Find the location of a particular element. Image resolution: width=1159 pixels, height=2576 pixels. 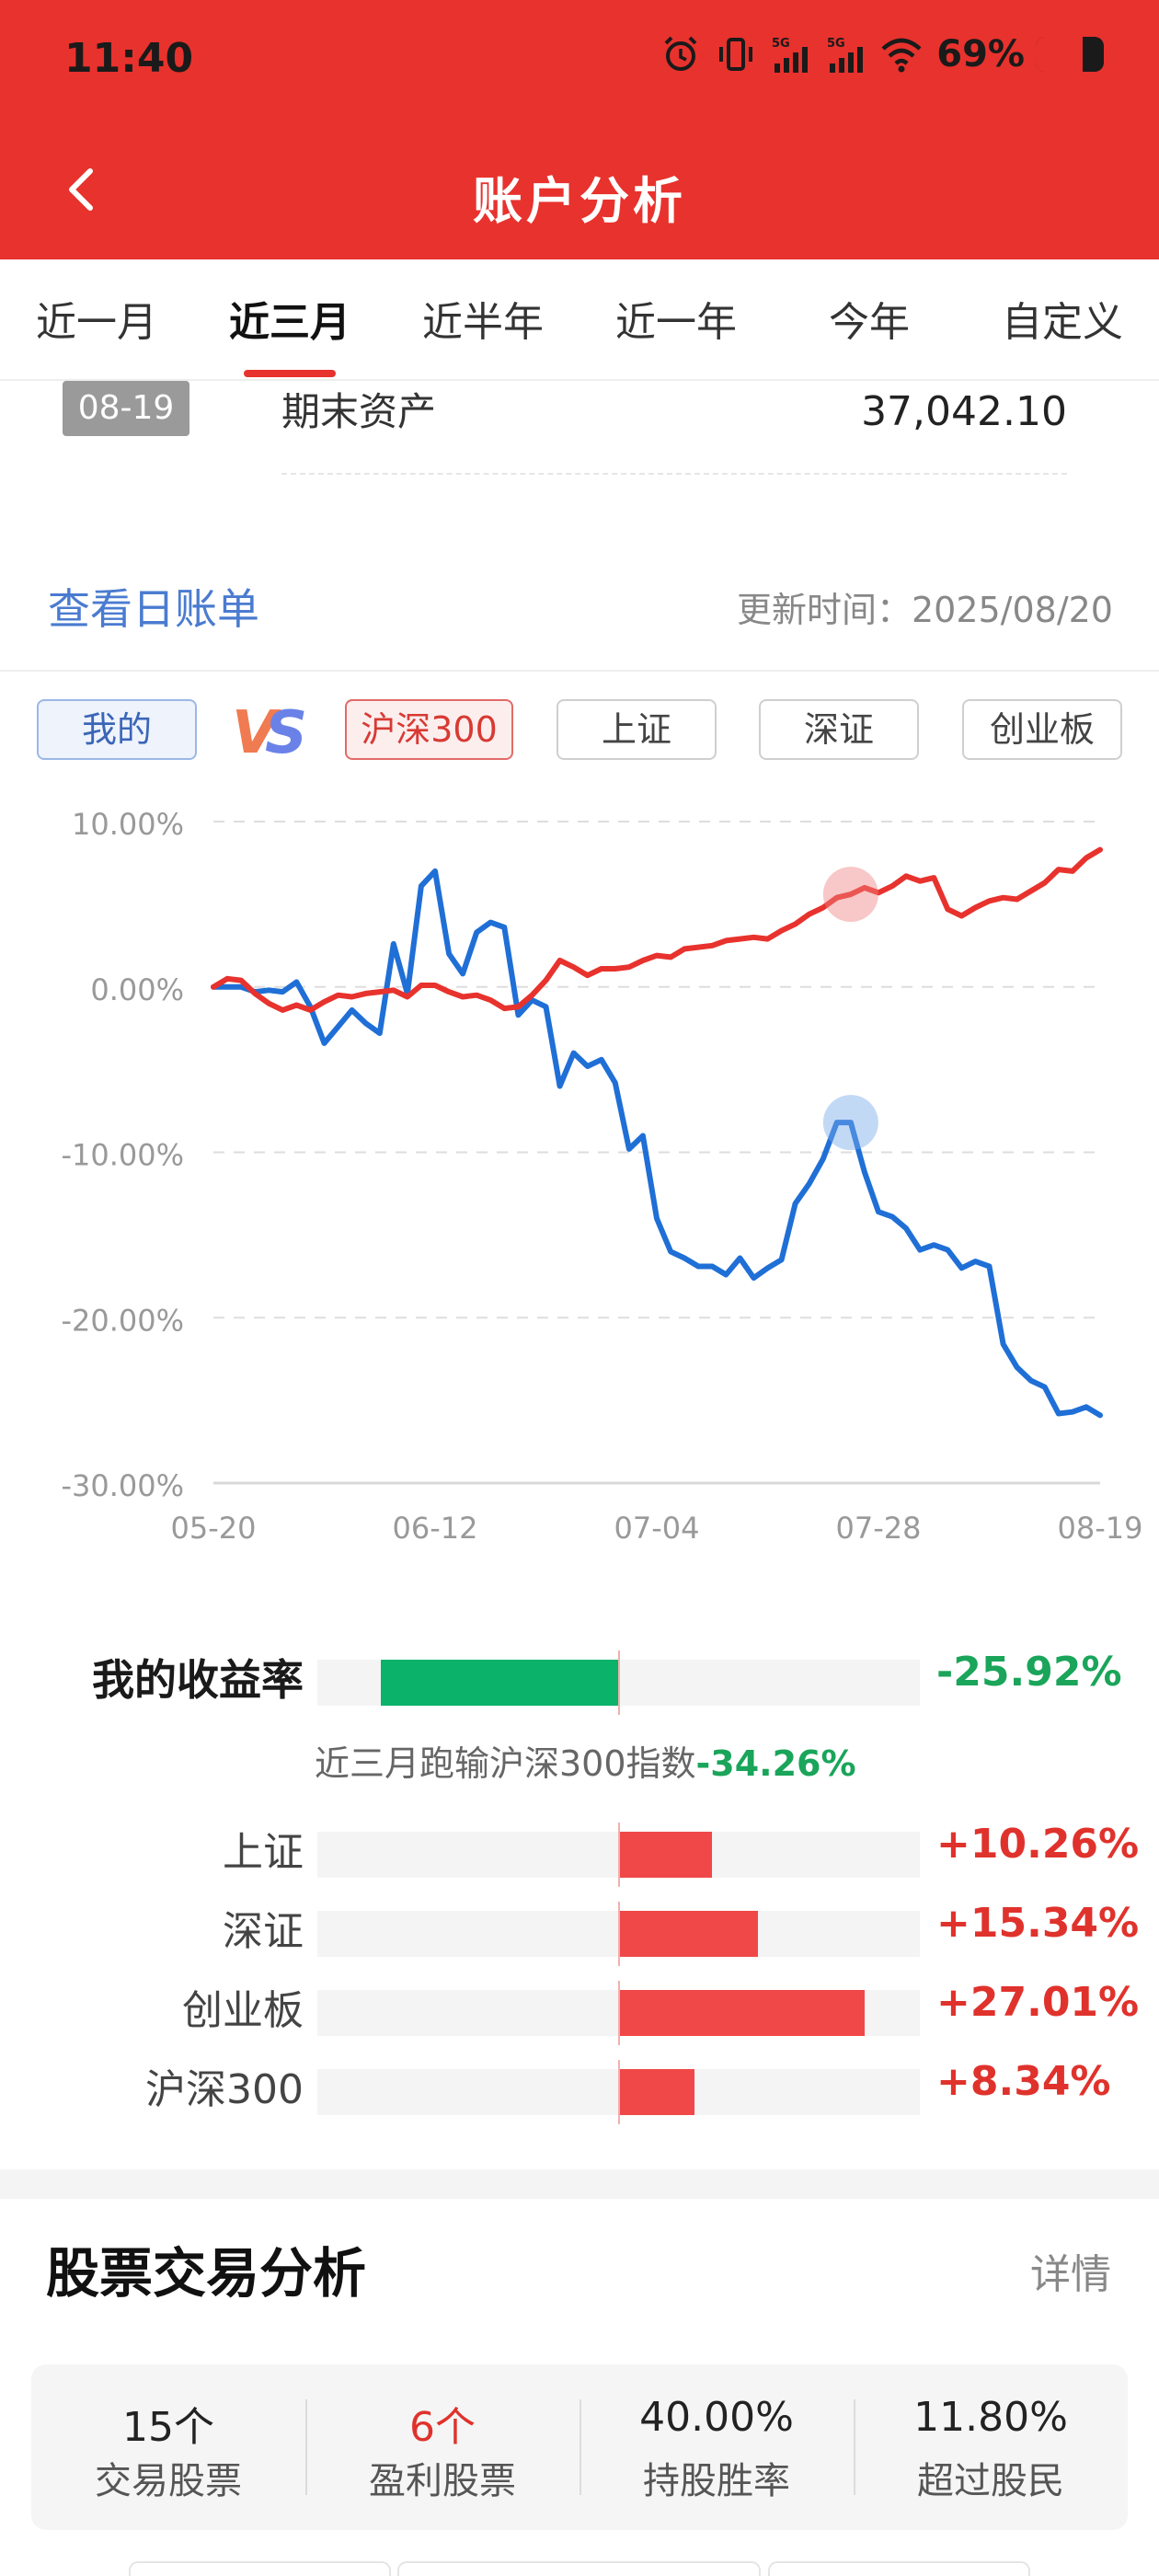

status-time: 11:40 is located at coordinates (129, 58).